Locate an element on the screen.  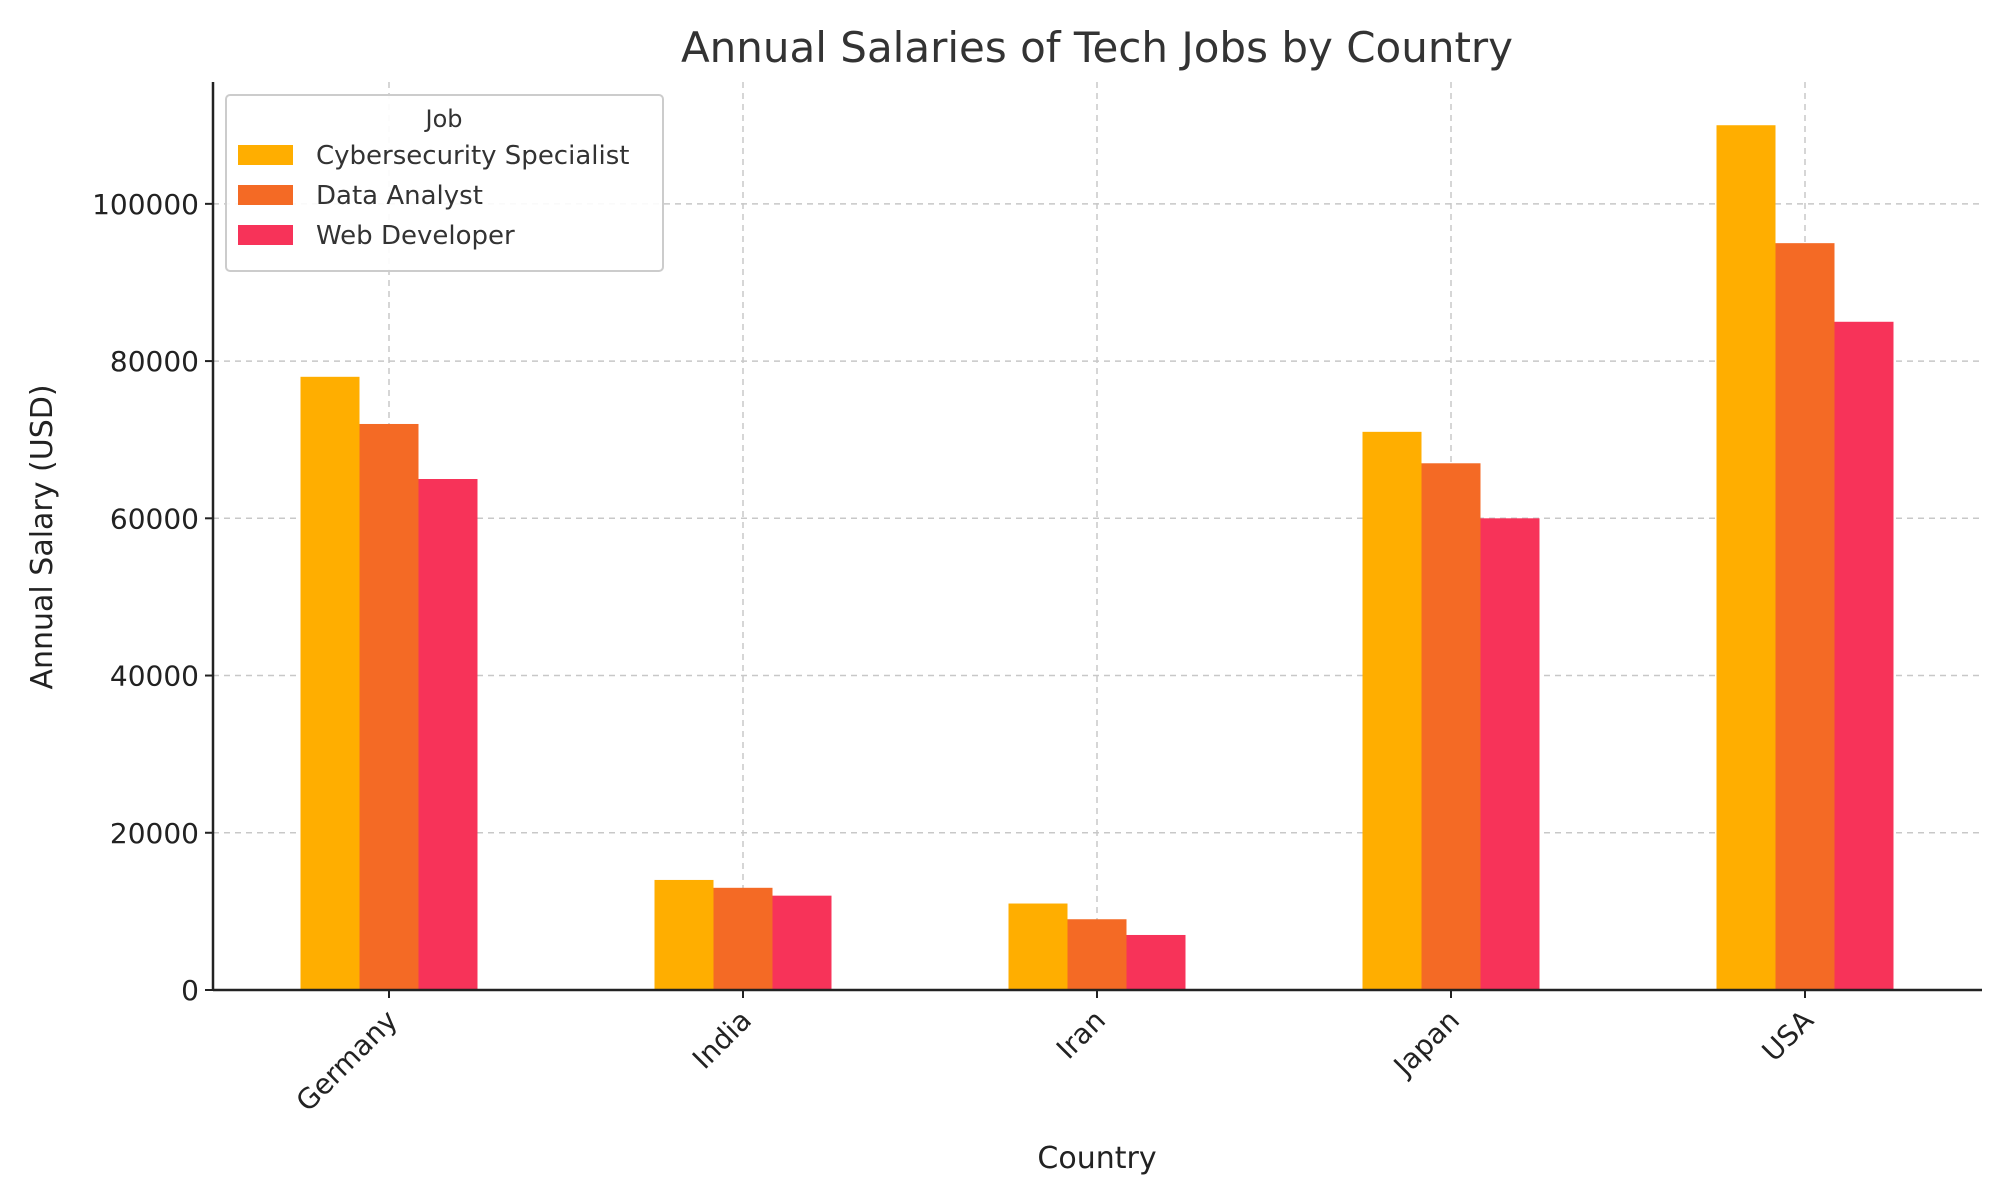
bar-germany-web-developer is located at coordinates (448, 734).